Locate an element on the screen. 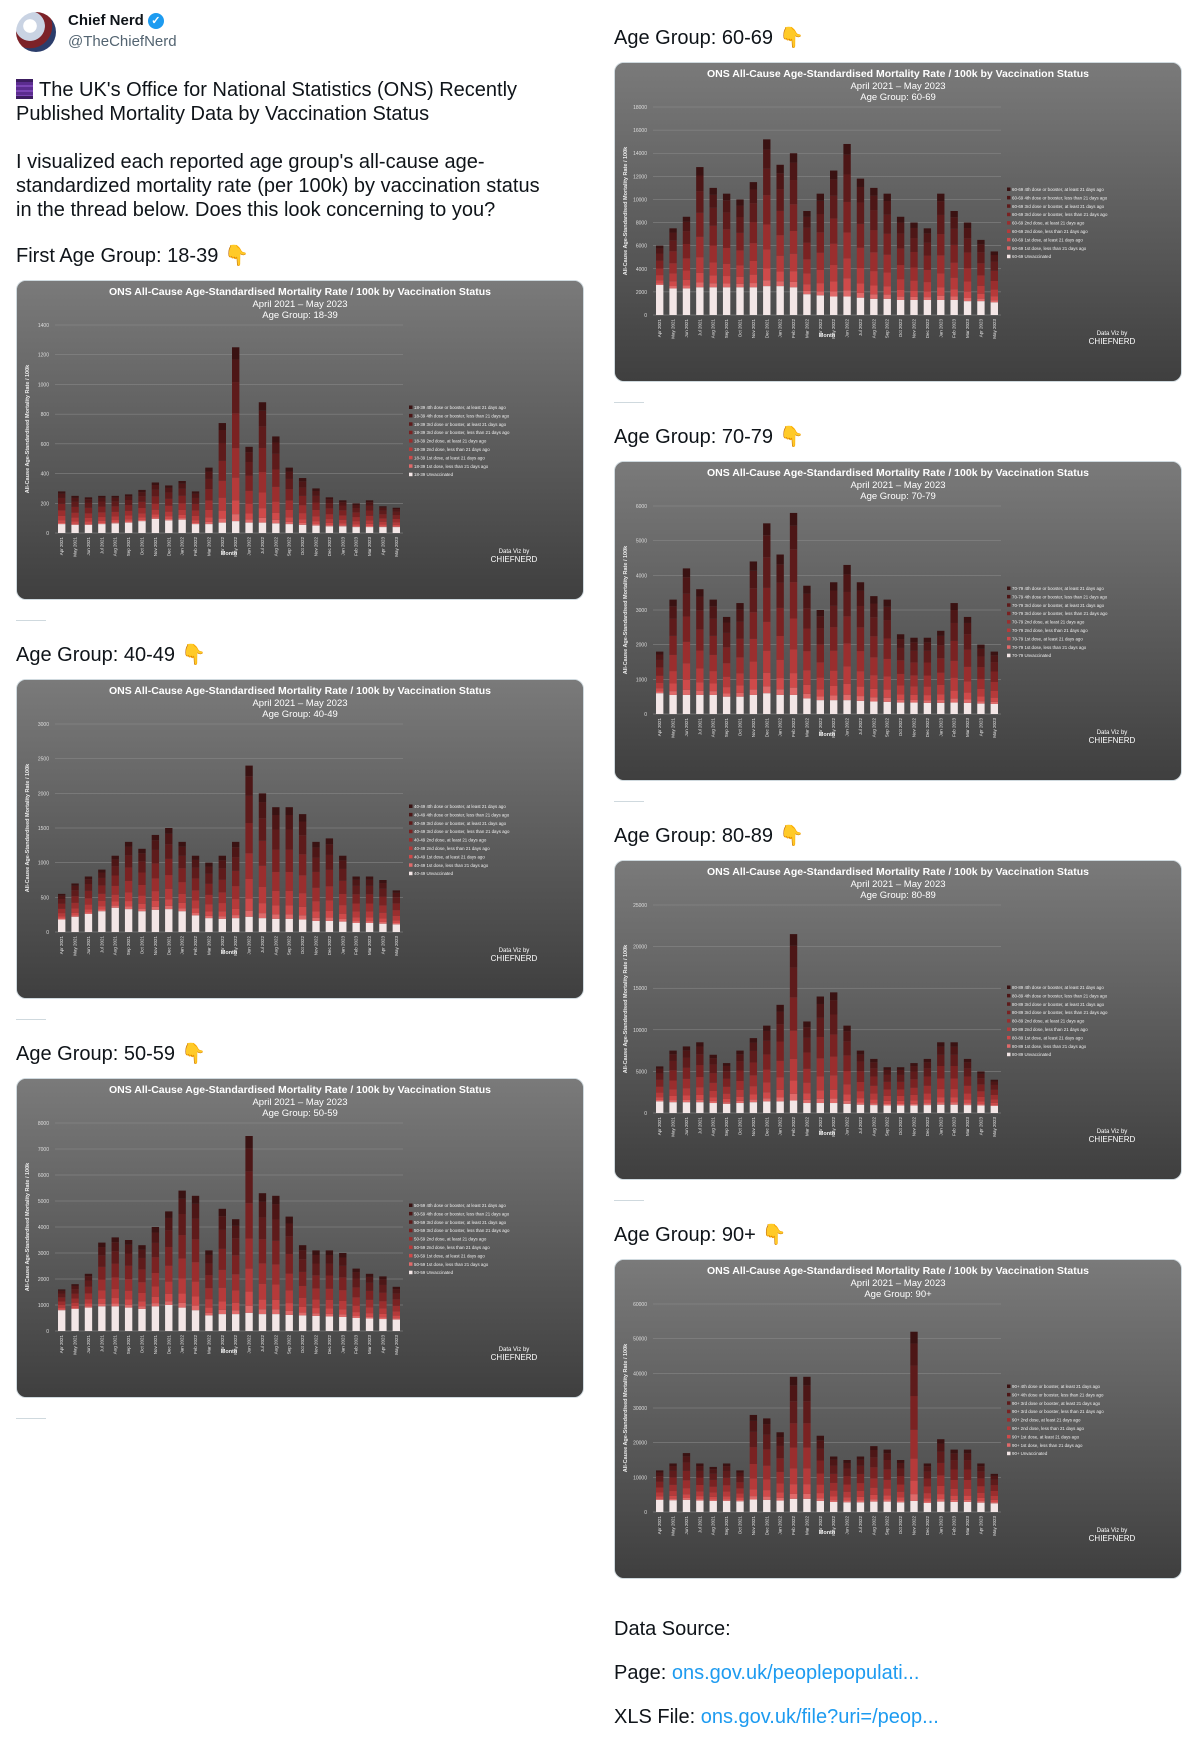  x-tick-label: Dec 2021 is located at coordinates (168, 946).